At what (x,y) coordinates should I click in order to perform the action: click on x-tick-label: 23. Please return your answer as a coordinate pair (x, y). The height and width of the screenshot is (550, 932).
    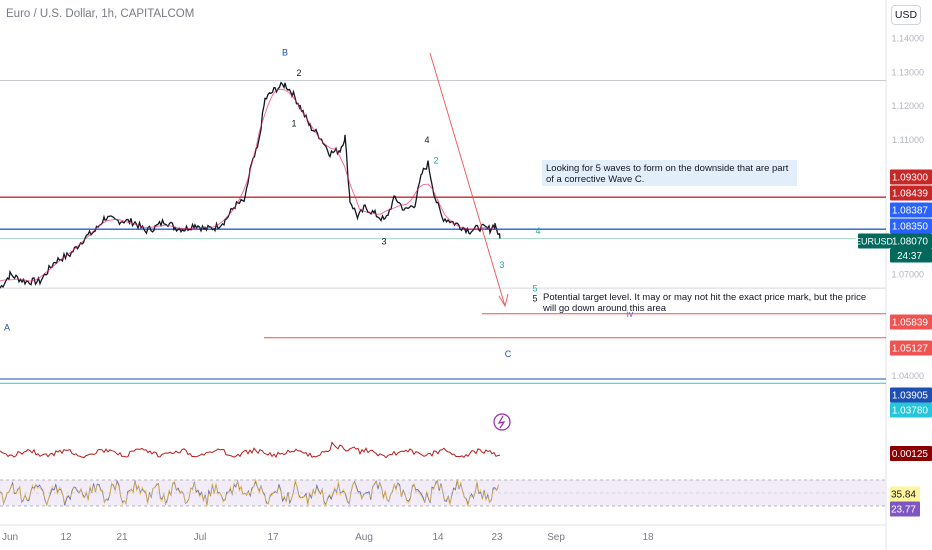
    Looking at the image, I should click on (497, 537).